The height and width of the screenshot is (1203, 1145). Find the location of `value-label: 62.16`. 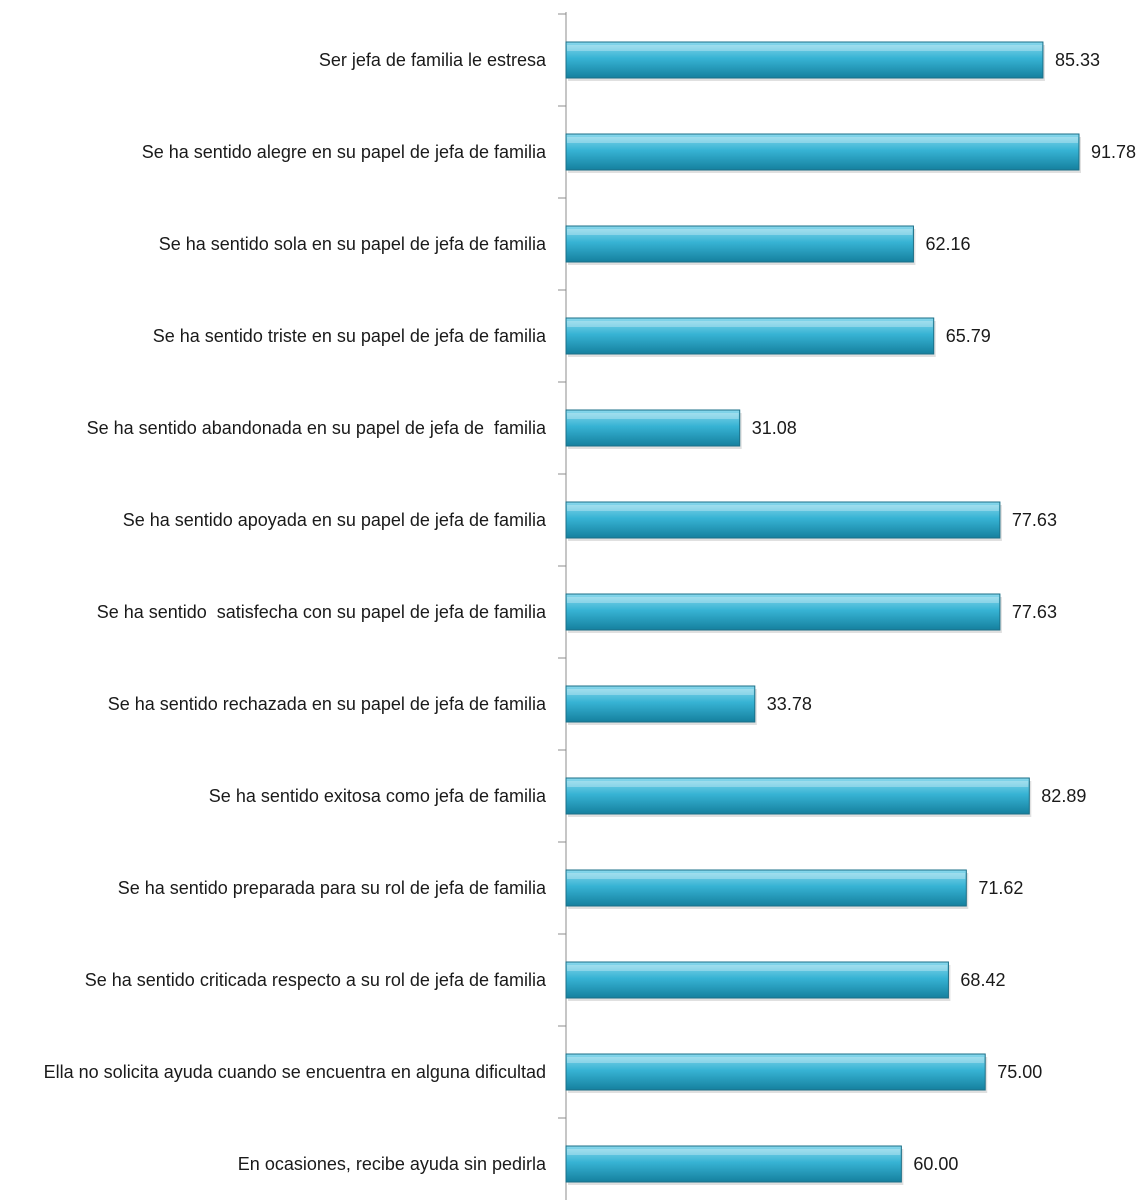

value-label: 62.16 is located at coordinates (947, 244).